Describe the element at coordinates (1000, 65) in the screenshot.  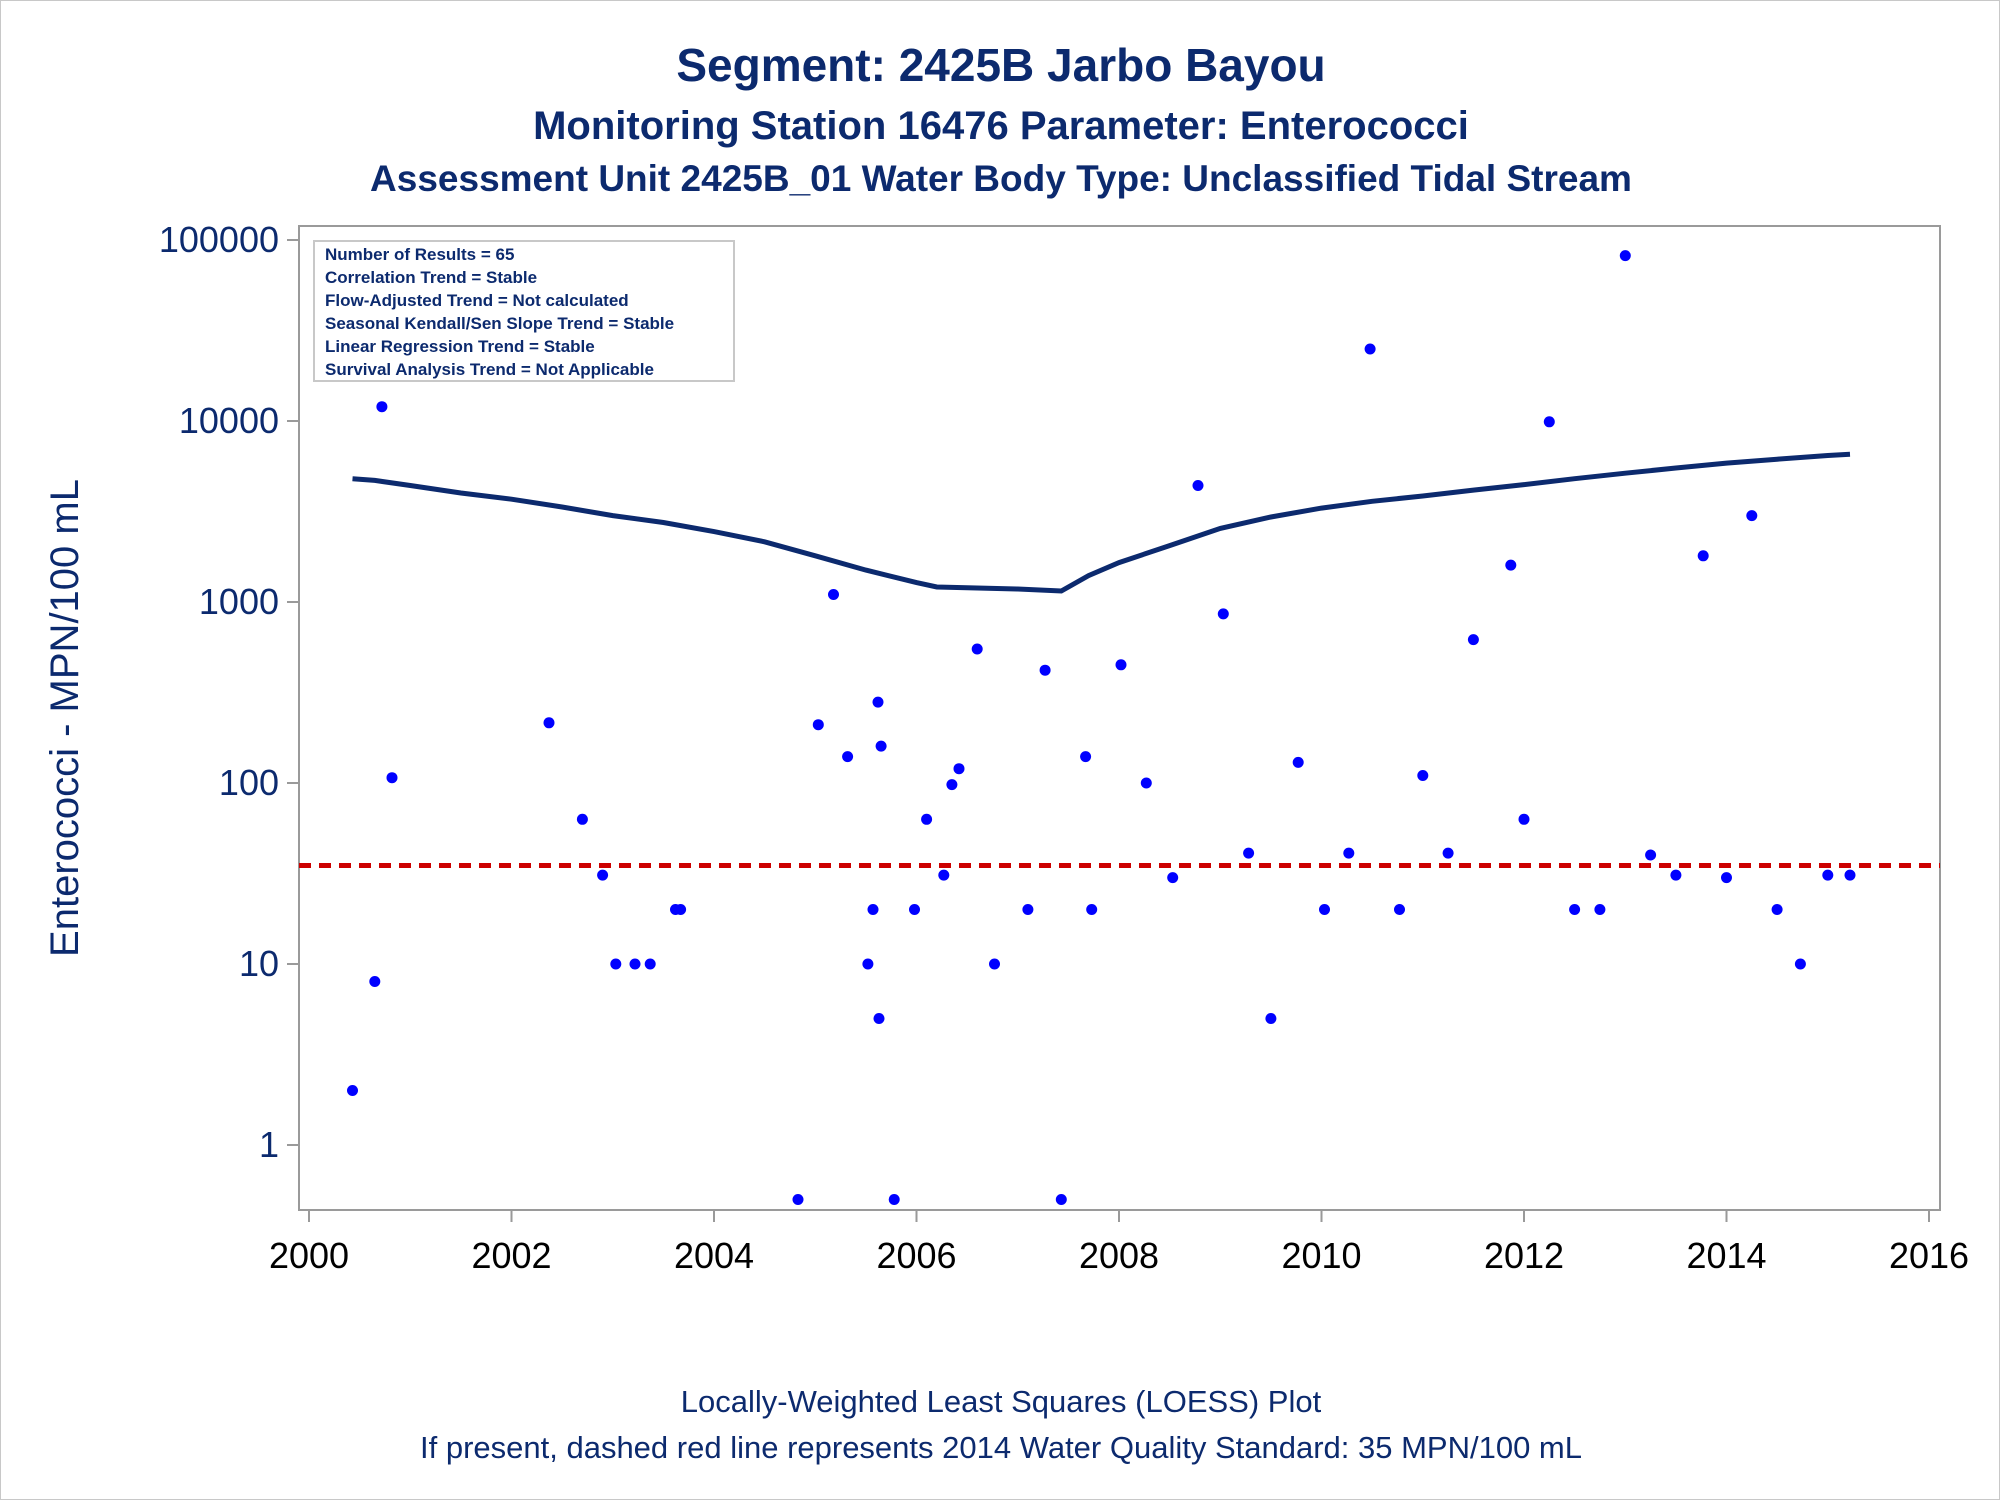
I see `chart-title: Segment: 2425B Jarbo Bayou` at that location.